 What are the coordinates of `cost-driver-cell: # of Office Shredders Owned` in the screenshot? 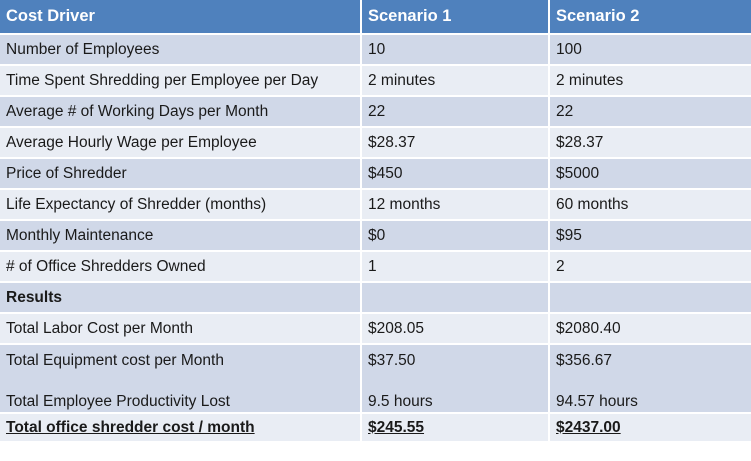 It's located at (181, 267).